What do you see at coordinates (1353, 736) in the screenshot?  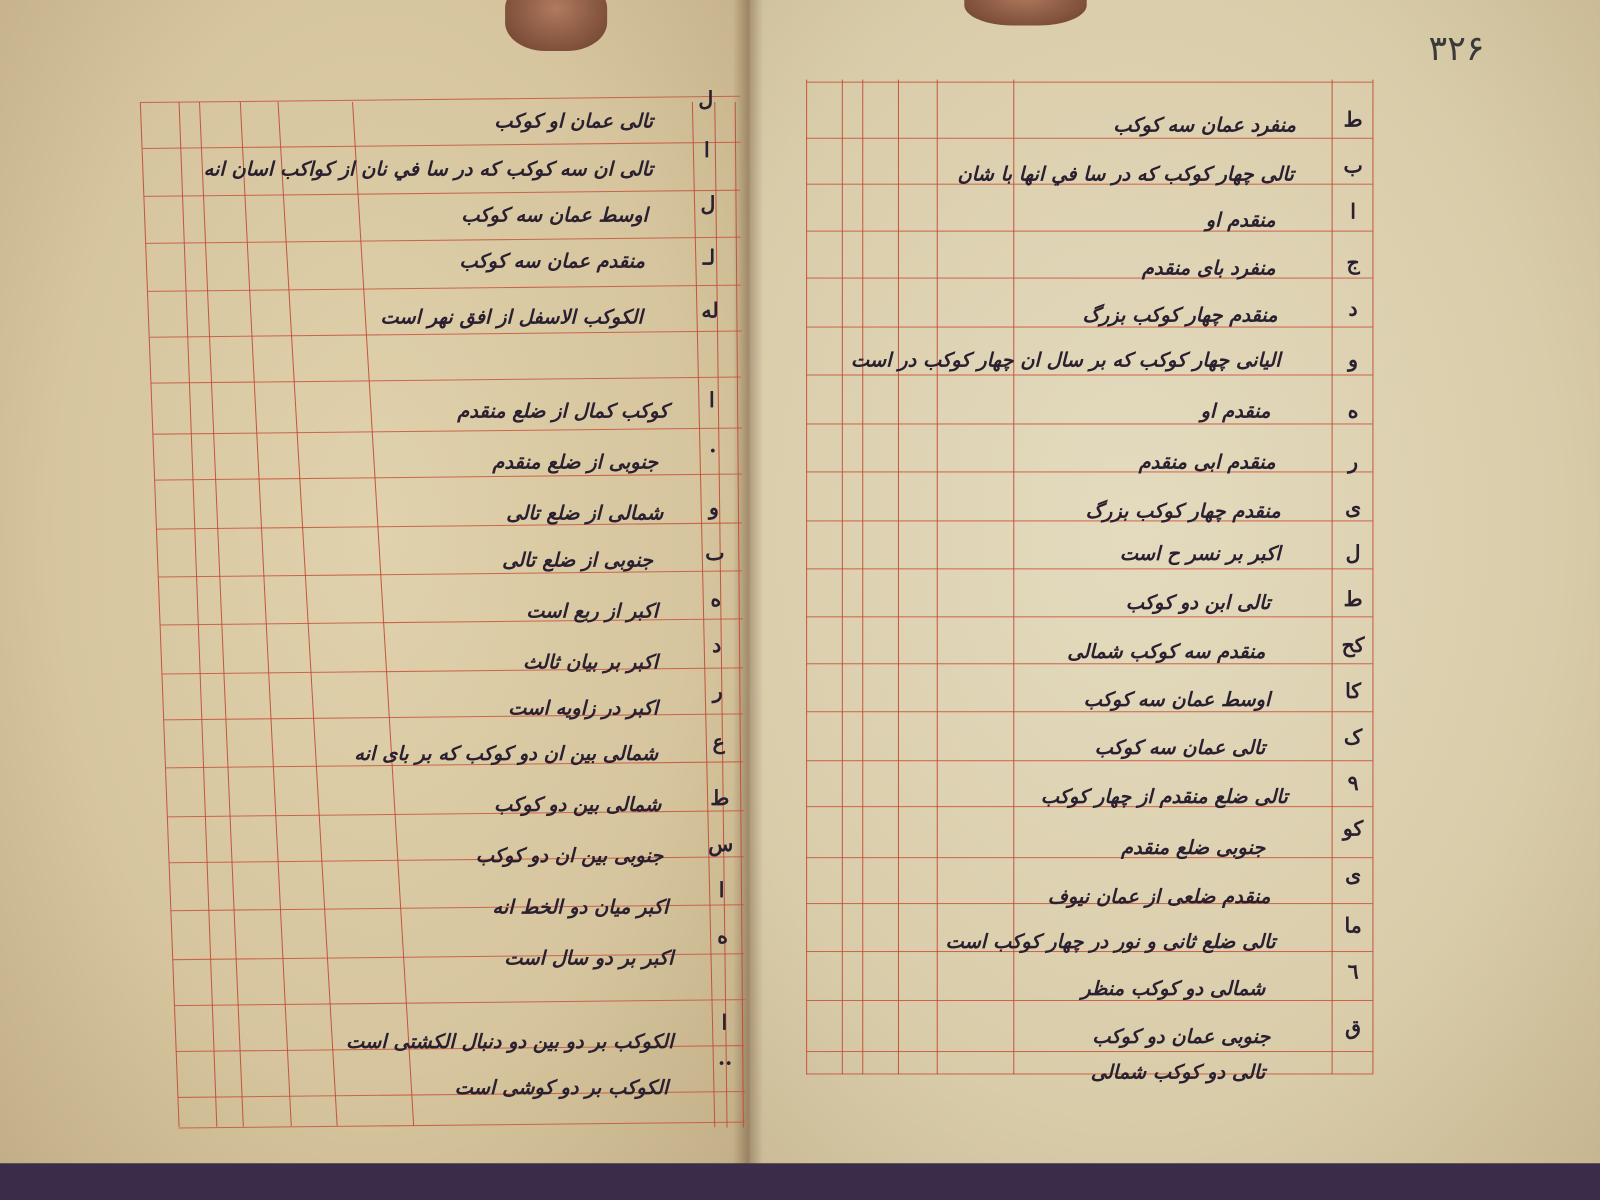 I see `row-numeral: ک` at bounding box center [1353, 736].